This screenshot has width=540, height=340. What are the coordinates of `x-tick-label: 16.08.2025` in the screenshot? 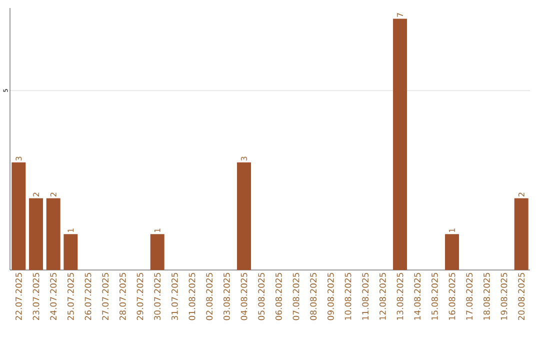 It's located at (452, 296).